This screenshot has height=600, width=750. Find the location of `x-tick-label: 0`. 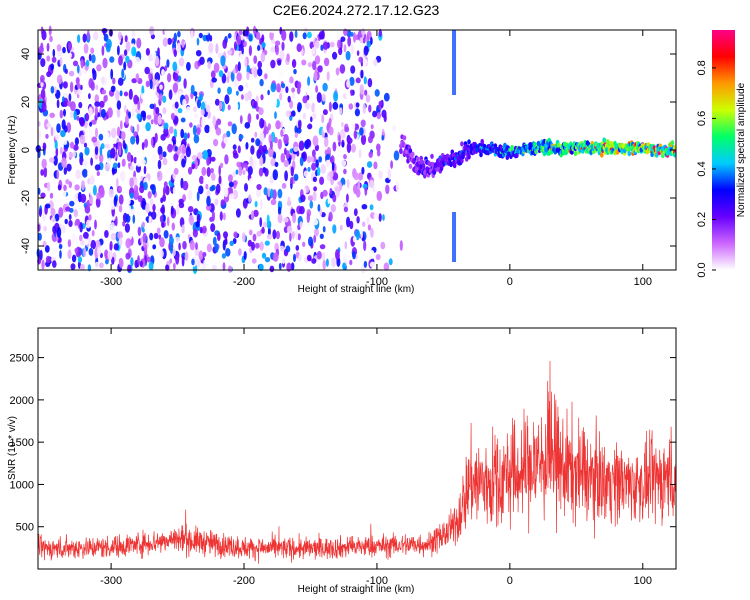

x-tick-label: 0 is located at coordinates (510, 581).